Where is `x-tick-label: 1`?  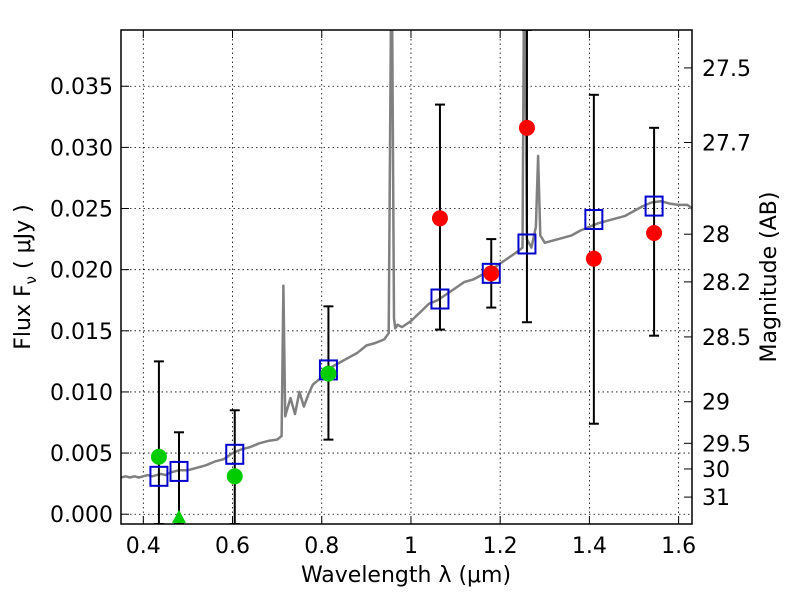 x-tick-label: 1 is located at coordinates (411, 546).